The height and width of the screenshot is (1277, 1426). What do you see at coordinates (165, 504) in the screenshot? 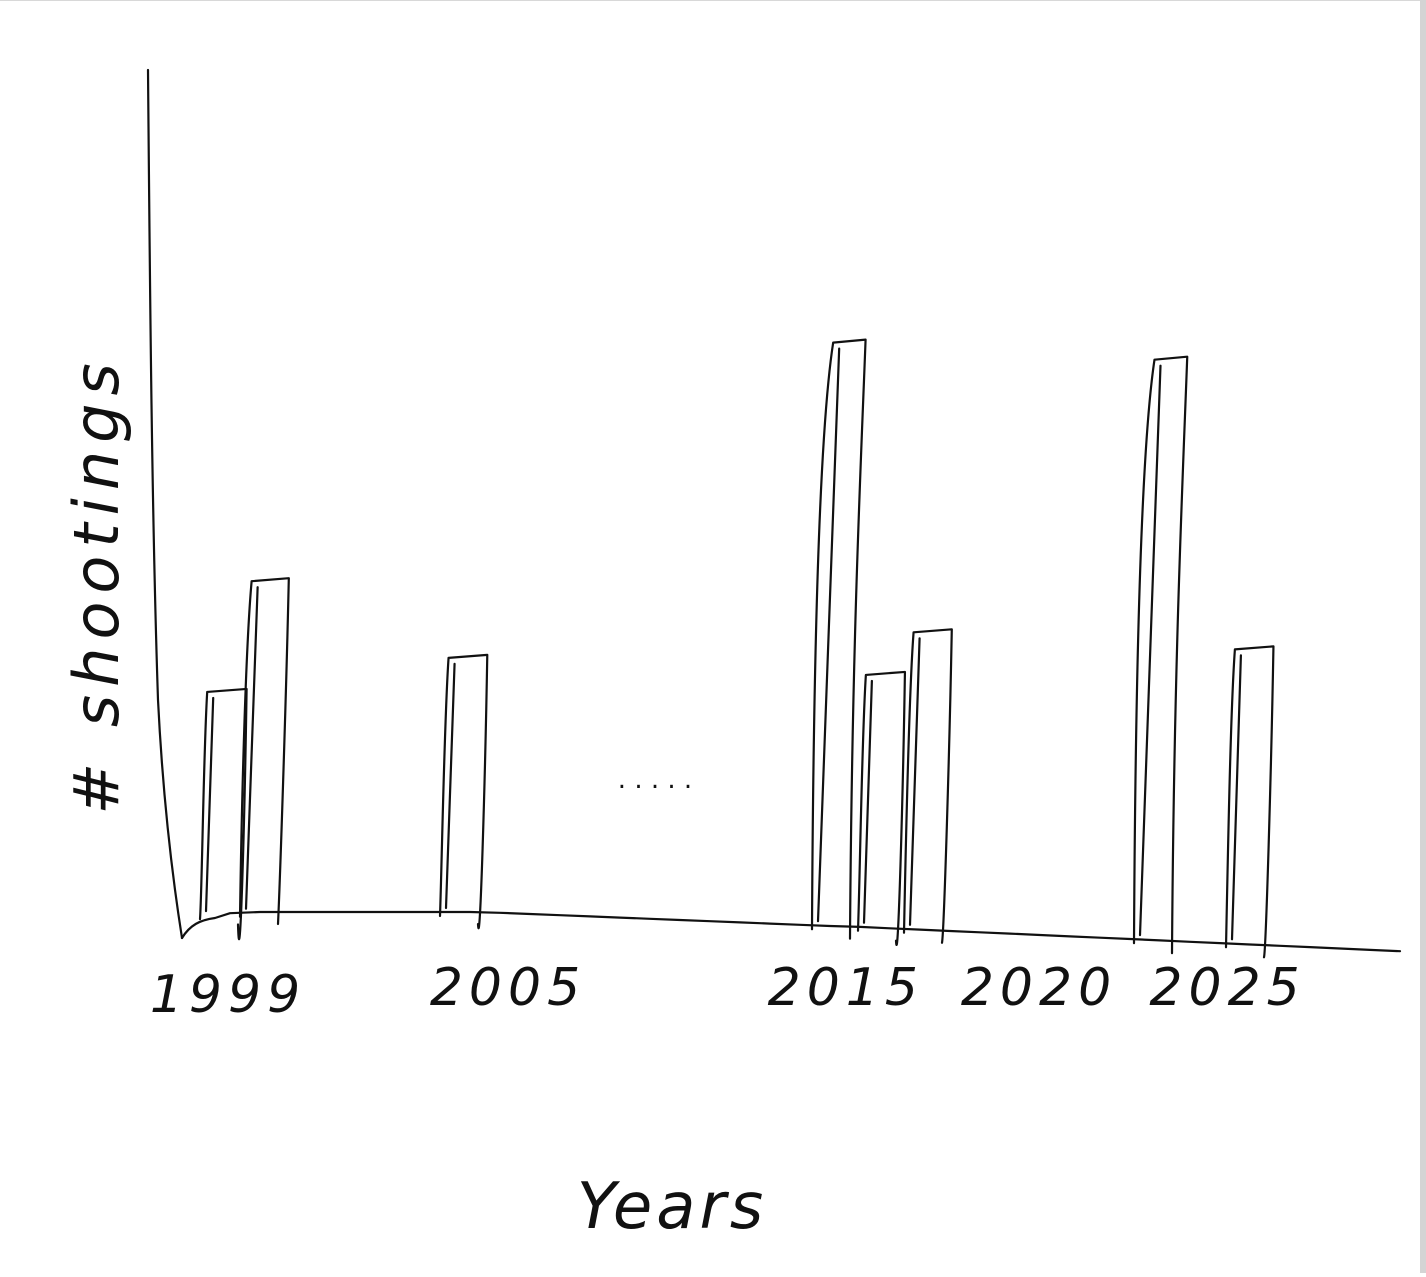
I see `y-axis-line` at bounding box center [165, 504].